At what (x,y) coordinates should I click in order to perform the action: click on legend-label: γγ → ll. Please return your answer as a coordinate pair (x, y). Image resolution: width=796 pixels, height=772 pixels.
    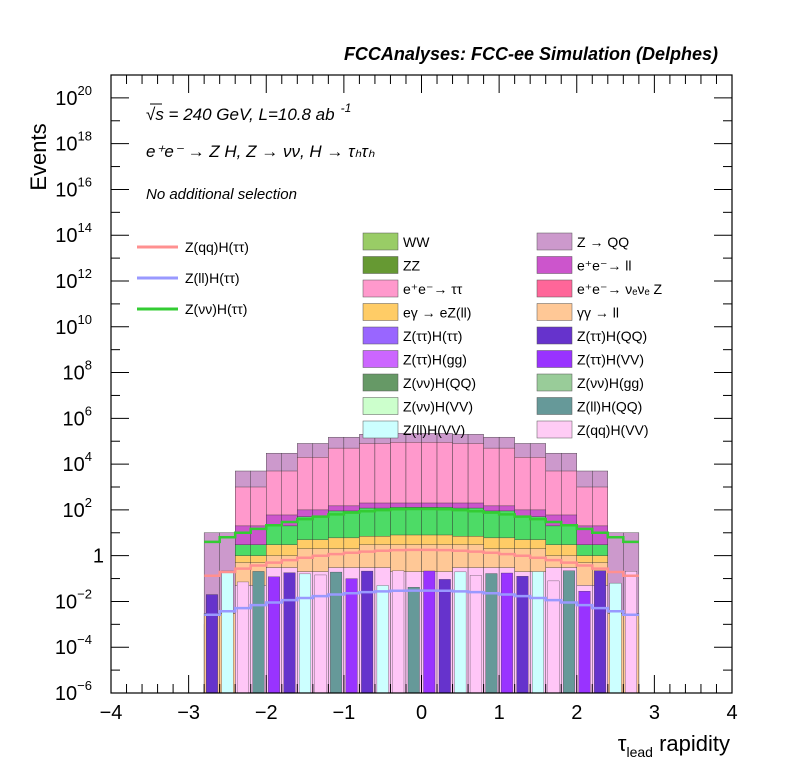
    Looking at the image, I should click on (598, 313).